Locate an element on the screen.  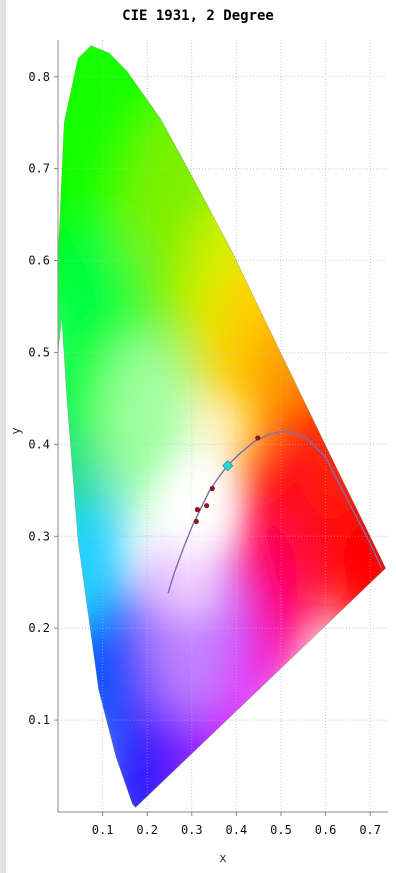
window-edge is located at coordinates (3, 436).